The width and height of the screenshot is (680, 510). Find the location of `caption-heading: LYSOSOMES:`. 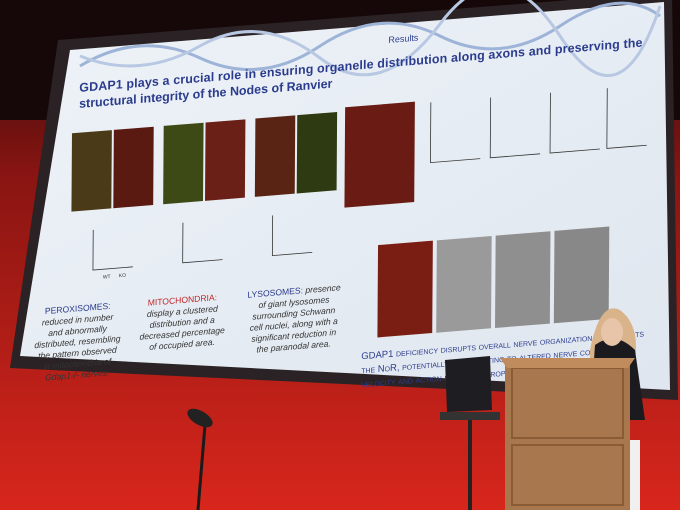

caption-heading: LYSOSOMES: is located at coordinates (275, 293).